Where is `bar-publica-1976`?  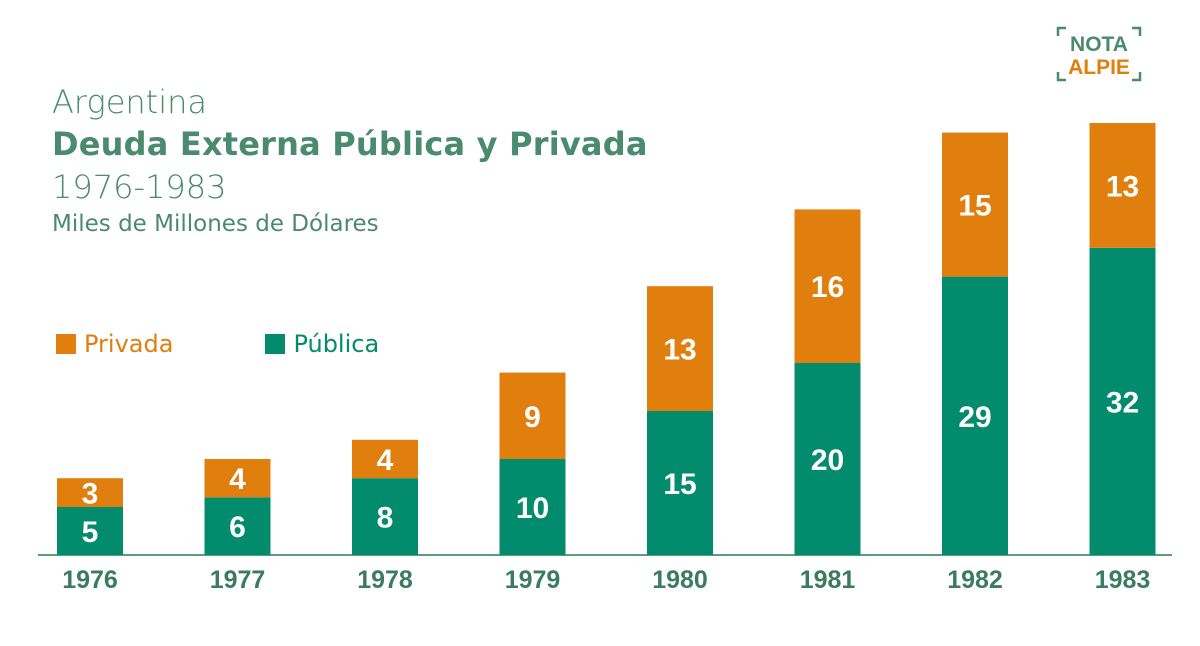
bar-publica-1976 is located at coordinates (90, 531).